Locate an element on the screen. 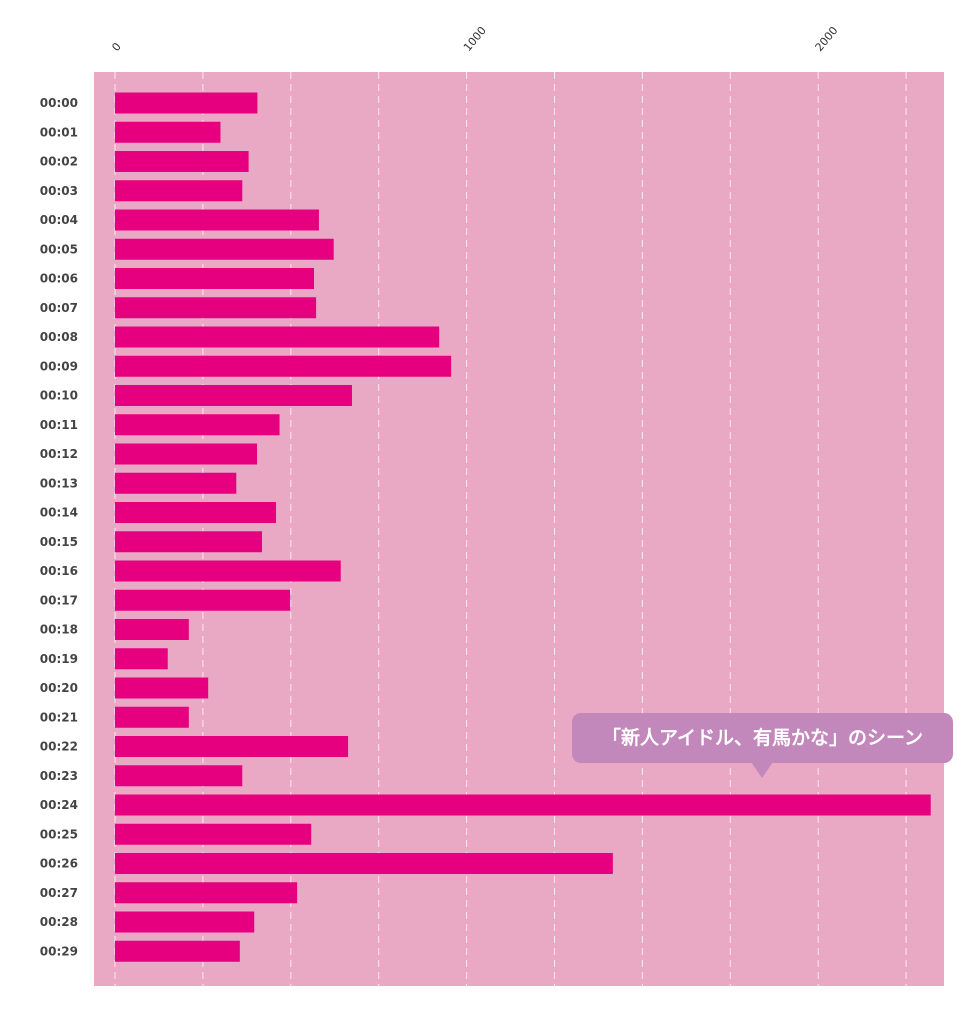 This screenshot has height=1028, width=980. category-label-00-11: 00:11 is located at coordinates (59, 425).